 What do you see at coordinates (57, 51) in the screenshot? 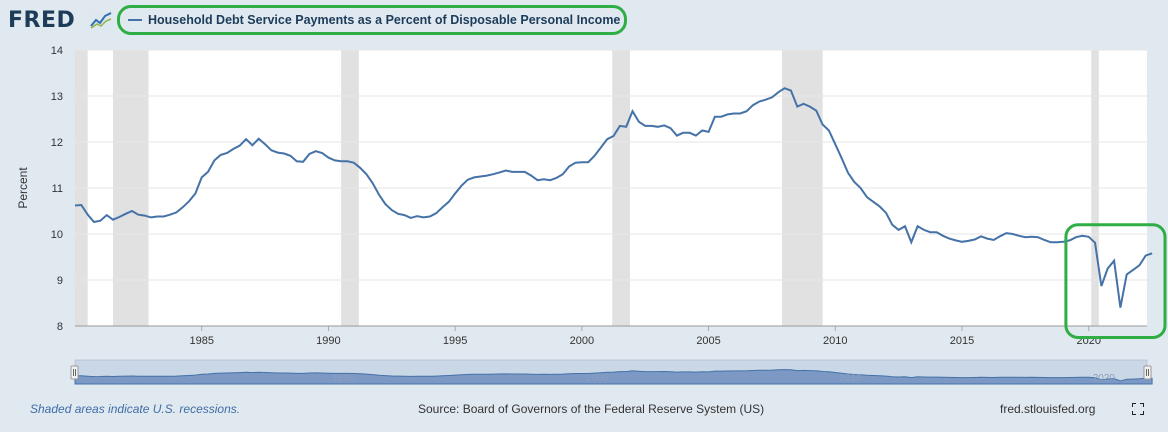
I see `y-tick-label: 14` at bounding box center [57, 51].